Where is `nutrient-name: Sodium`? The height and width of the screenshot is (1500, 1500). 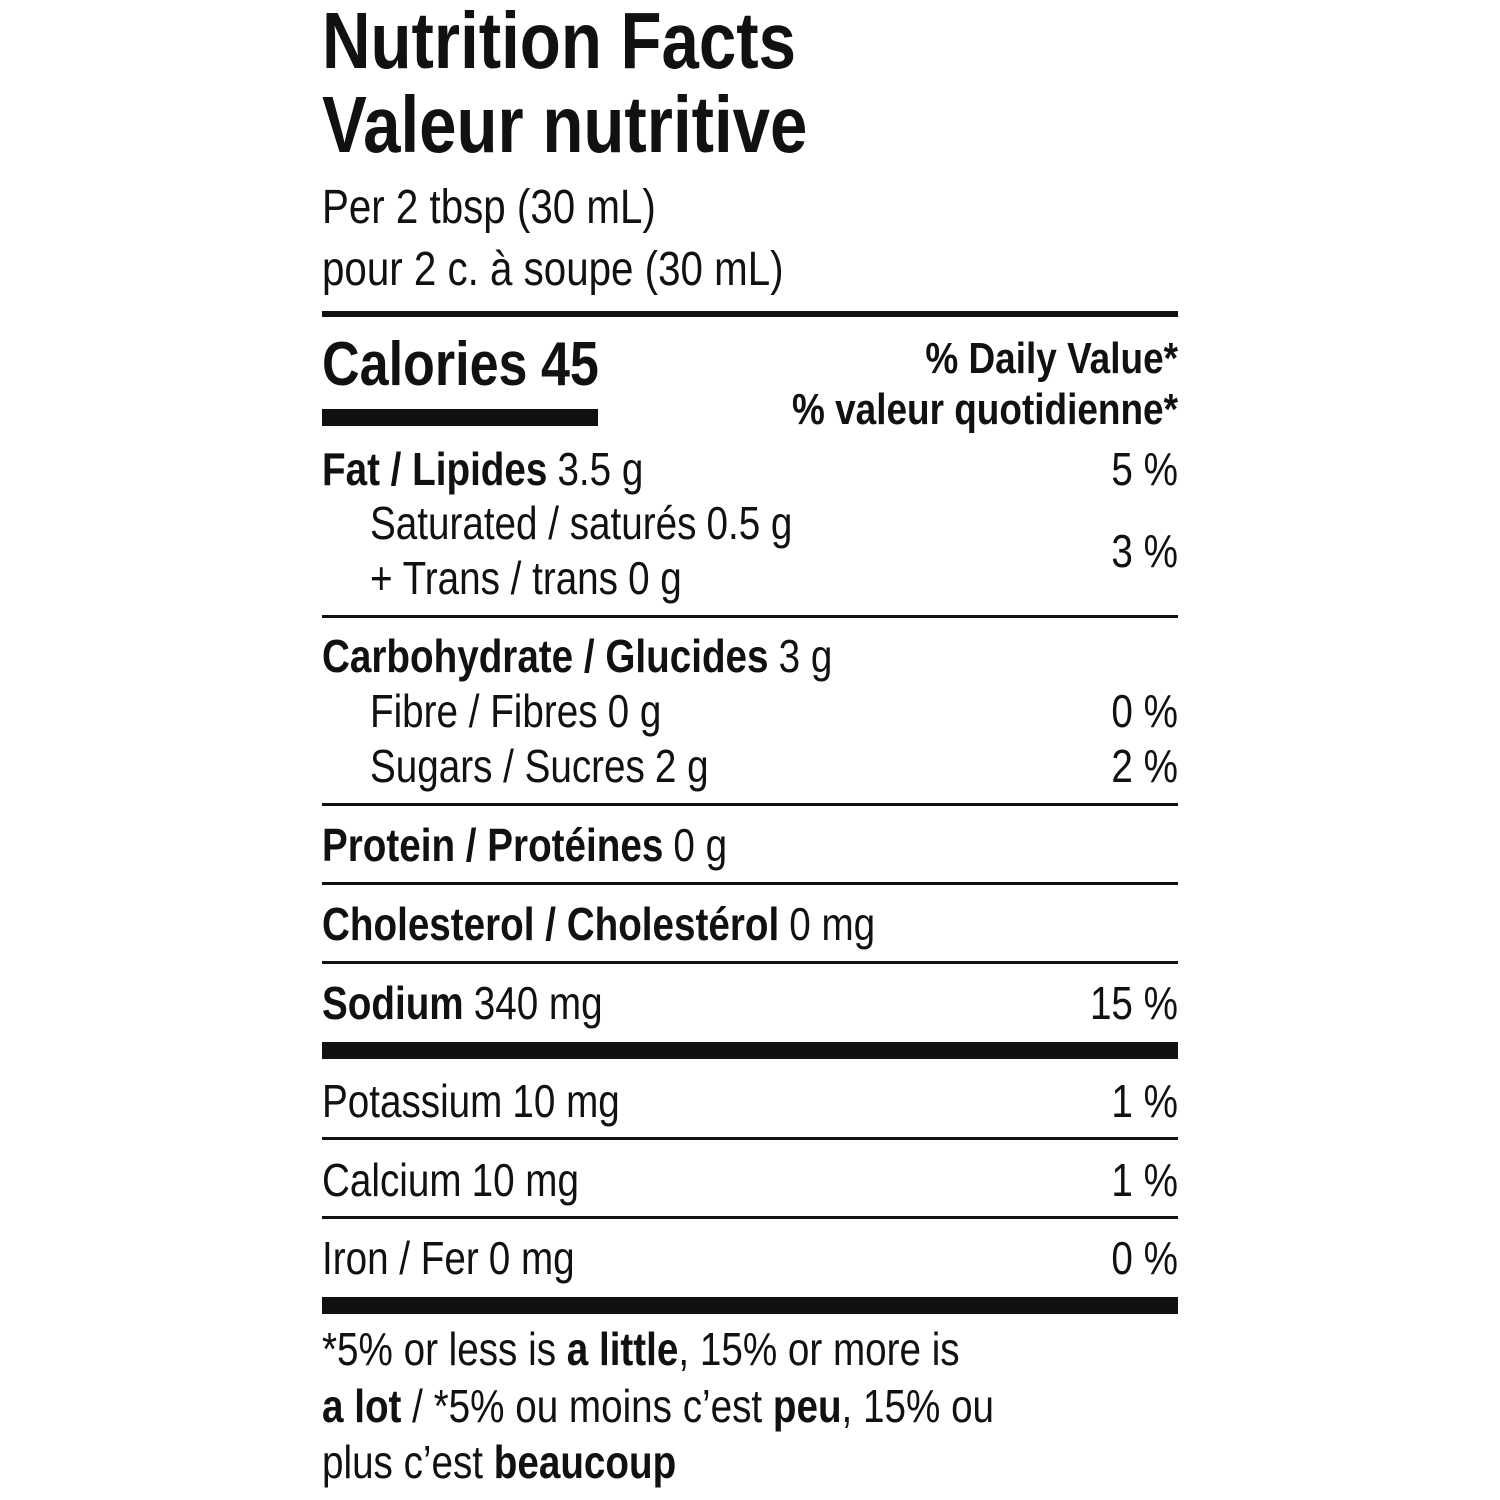
nutrient-name: Sodium is located at coordinates (393, 1003).